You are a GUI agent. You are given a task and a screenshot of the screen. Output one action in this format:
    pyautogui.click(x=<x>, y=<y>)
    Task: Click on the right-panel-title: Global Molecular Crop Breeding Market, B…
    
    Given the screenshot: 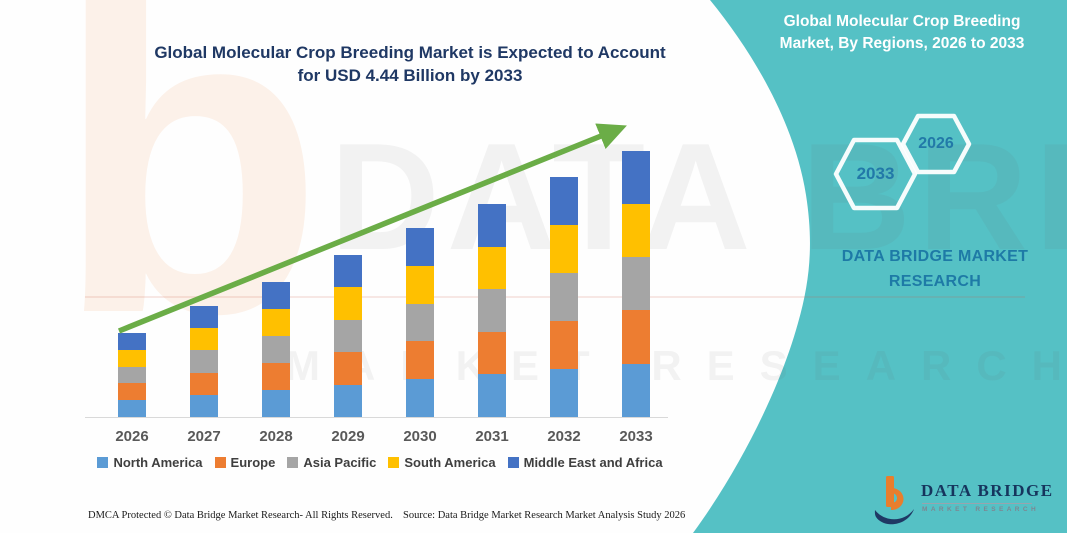 What is the action you would take?
    pyautogui.click(x=902, y=33)
    